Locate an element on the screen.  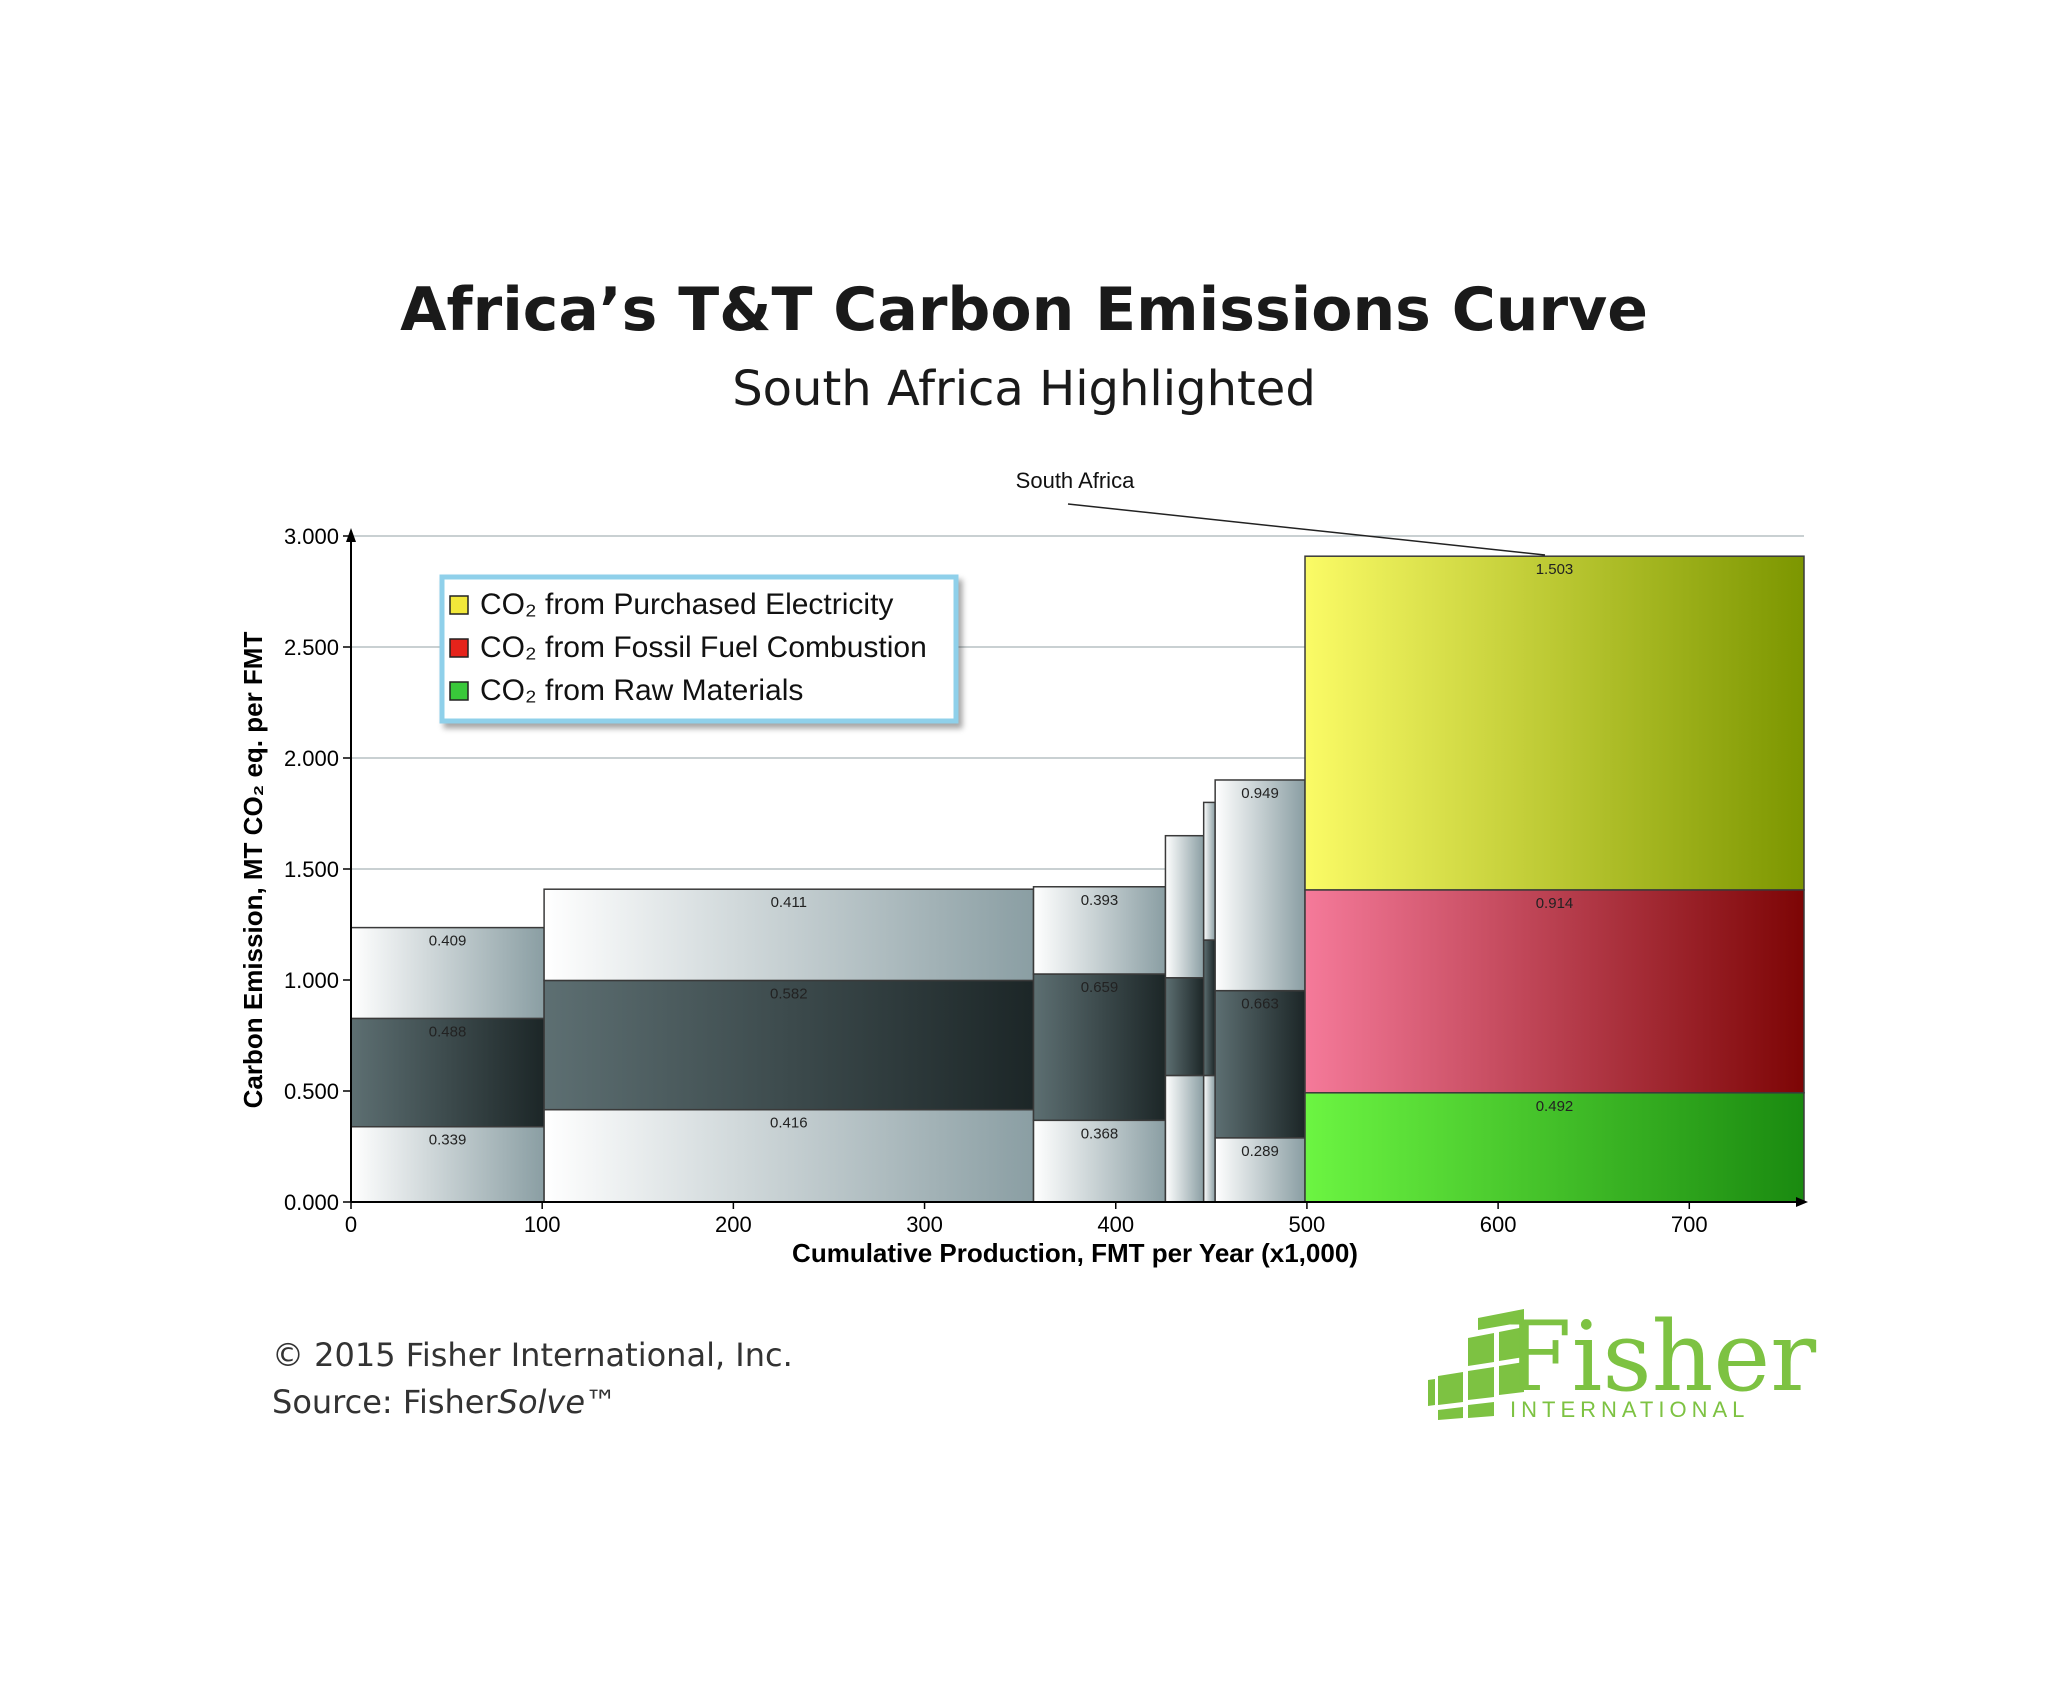
legend-item-fossil: CO₂ from Fossil Fuel Combustion is located at coordinates (688, 647).